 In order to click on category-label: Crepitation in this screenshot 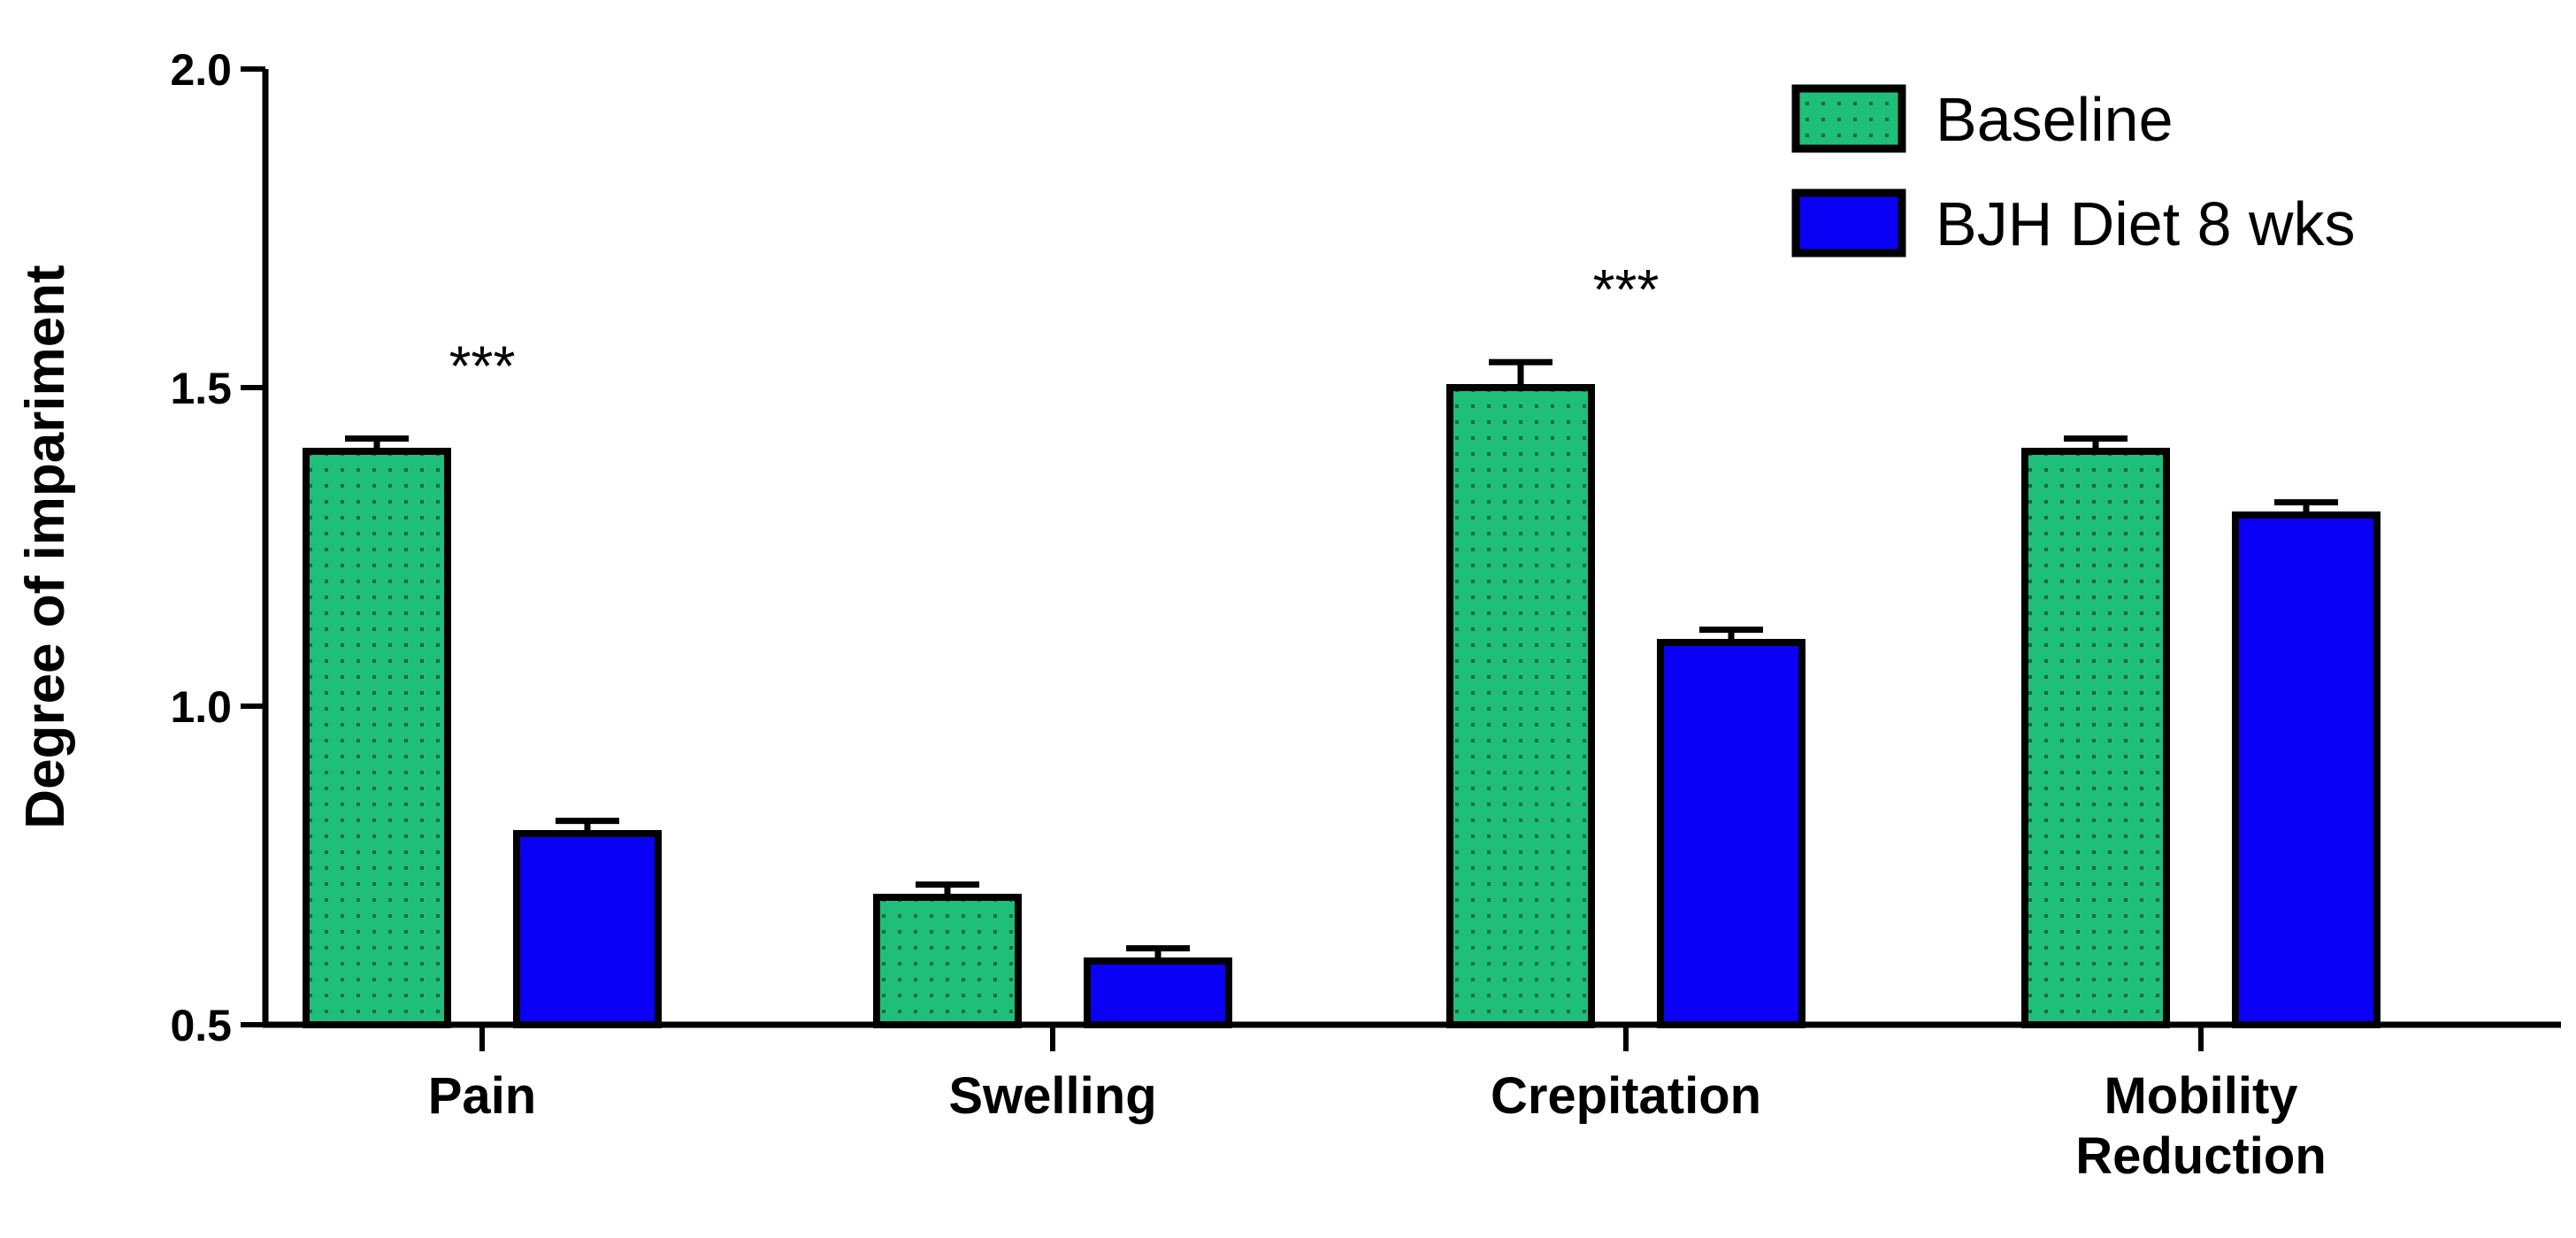, I will do `click(1626, 1096)`.